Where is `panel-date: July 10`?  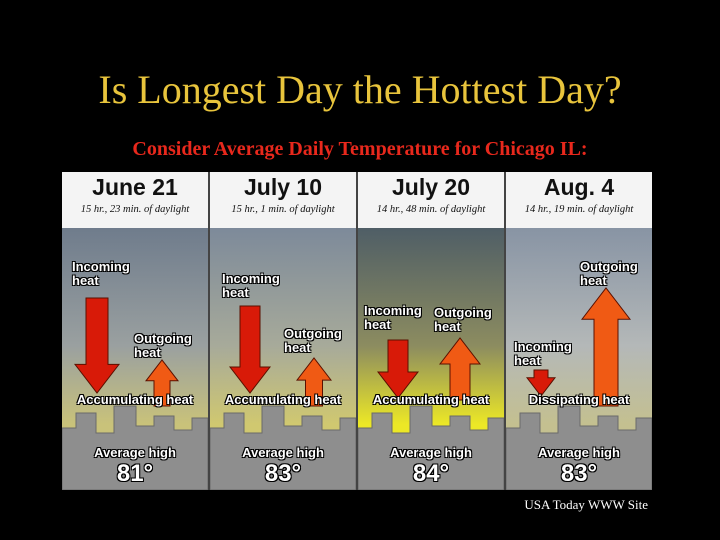
panel-date: July 10 is located at coordinates (283, 187).